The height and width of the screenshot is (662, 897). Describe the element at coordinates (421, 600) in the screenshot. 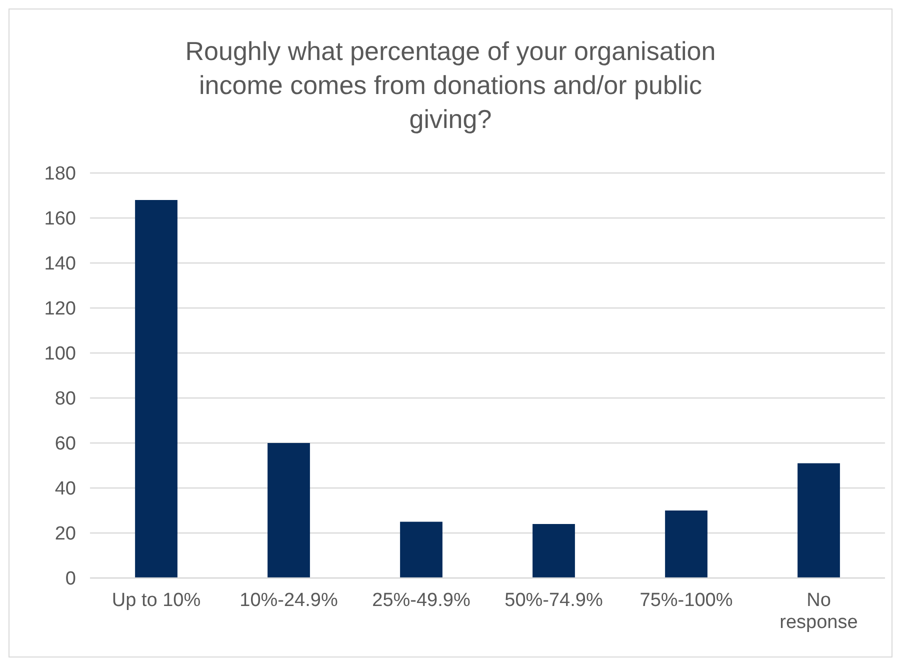

I see `x-tick-label: 25%-49.9%` at that location.